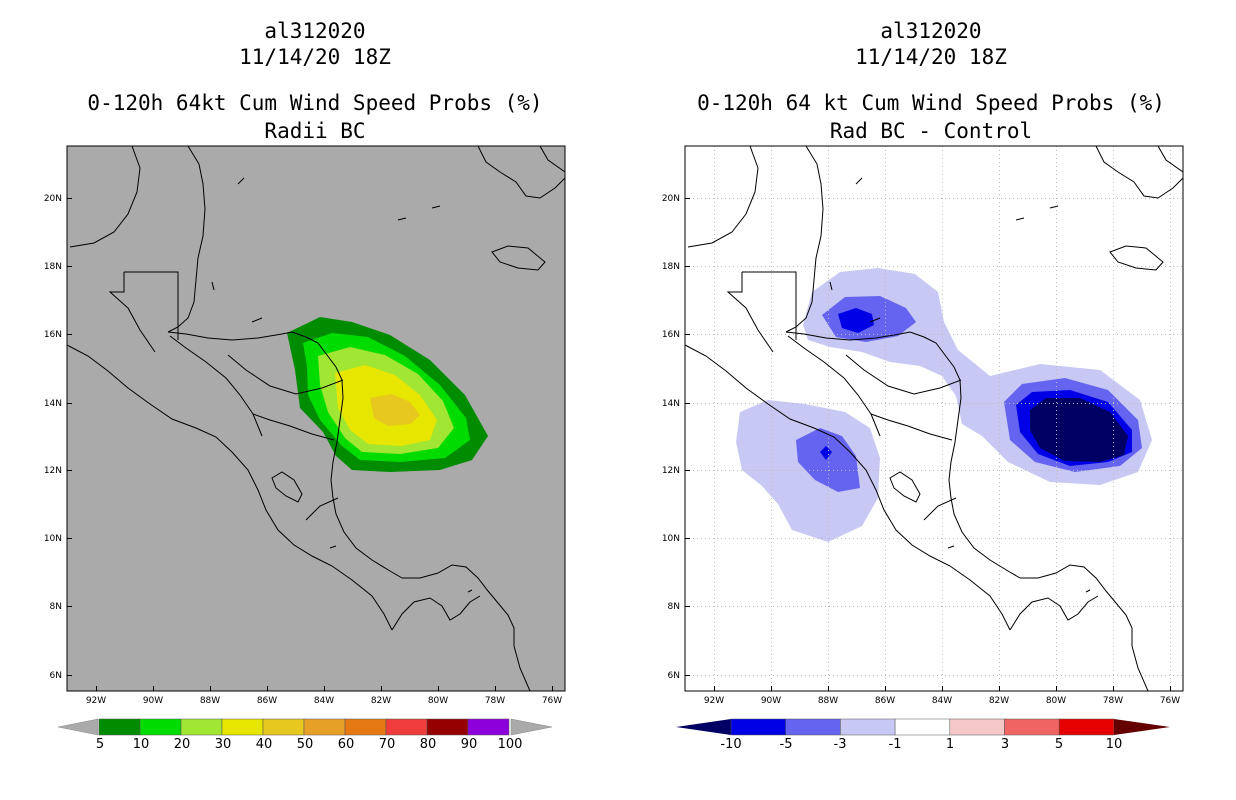  Describe the element at coordinates (315, 31) in the screenshot. I see `left-storm-id: al312020` at that location.